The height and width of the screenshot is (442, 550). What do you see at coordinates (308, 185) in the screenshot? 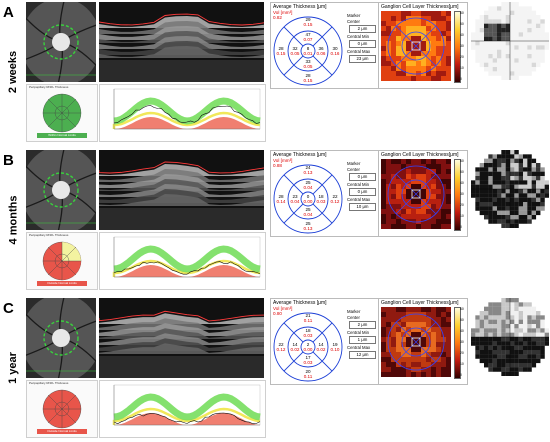
I see `etdrs-sector-inner-top: 25 0.04` at bounding box center [308, 185].